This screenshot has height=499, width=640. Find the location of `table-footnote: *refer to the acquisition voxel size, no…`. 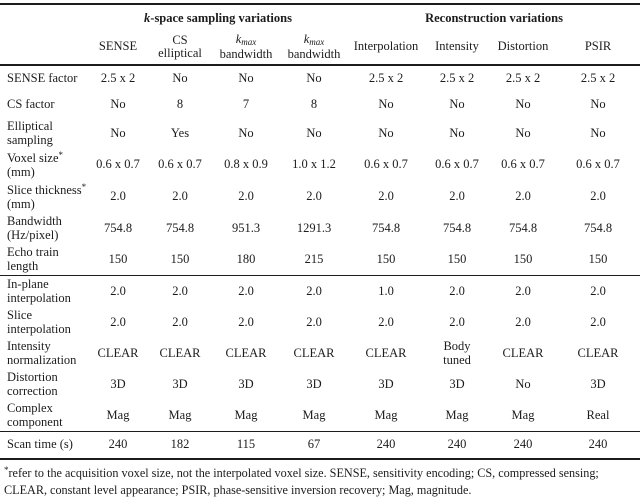

table-footnote: *refer to the acquisition voxel size, no… is located at coordinates (301, 481).